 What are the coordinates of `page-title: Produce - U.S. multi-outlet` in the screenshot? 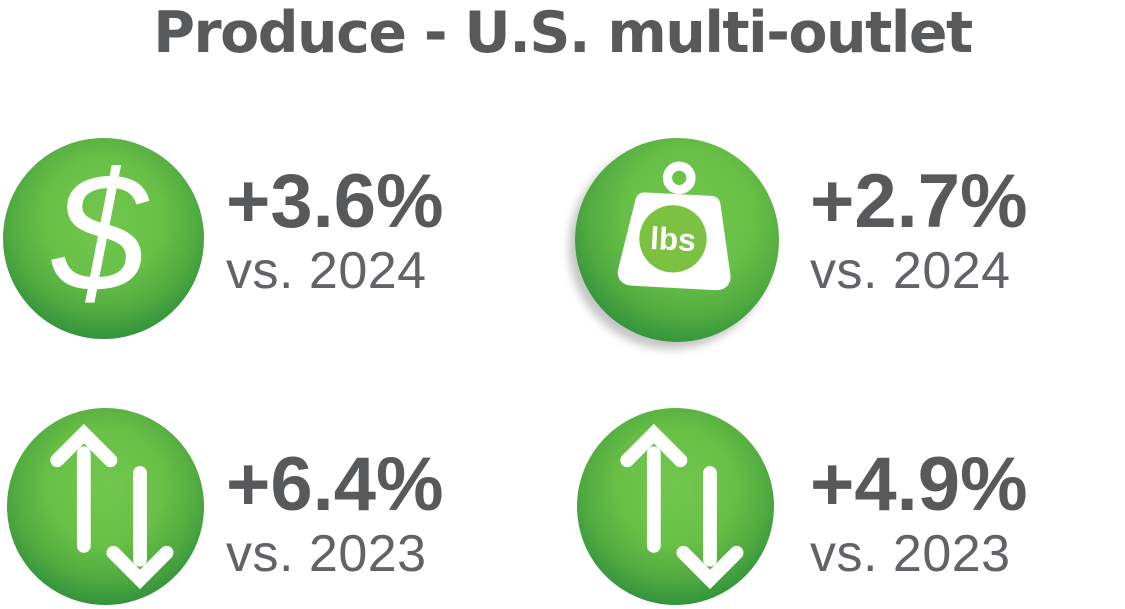 It's located at (563, 33).